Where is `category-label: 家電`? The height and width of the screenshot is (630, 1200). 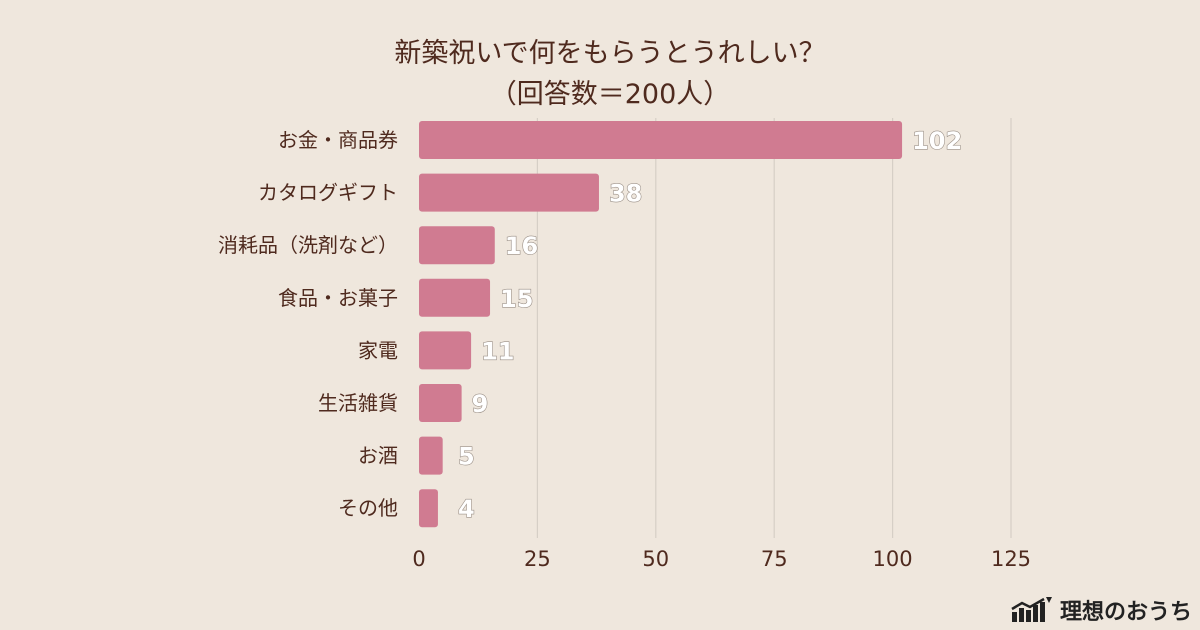
category-label: 家電 is located at coordinates (378, 350).